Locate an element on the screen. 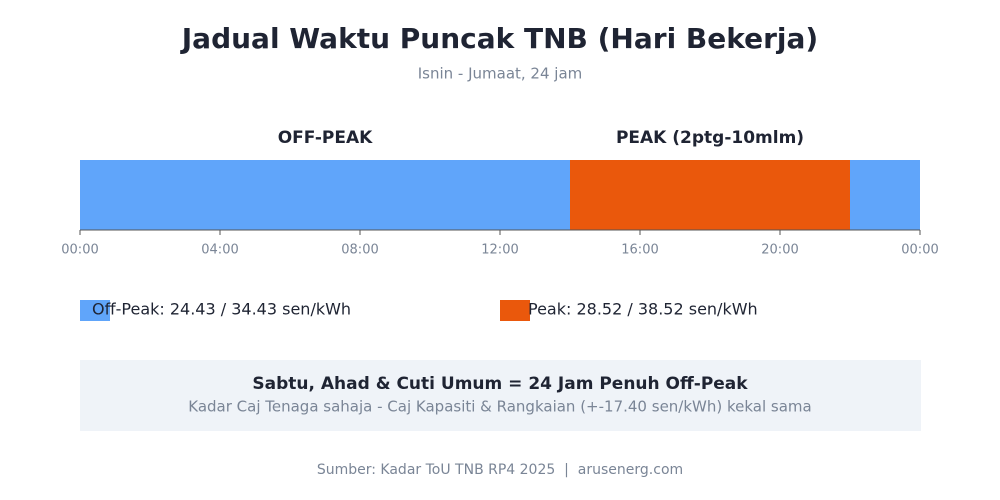 This screenshot has width=1000, height=500. legend-label: Off-Peak: 24.43 / 34.43 sen/kWh is located at coordinates (221, 309).